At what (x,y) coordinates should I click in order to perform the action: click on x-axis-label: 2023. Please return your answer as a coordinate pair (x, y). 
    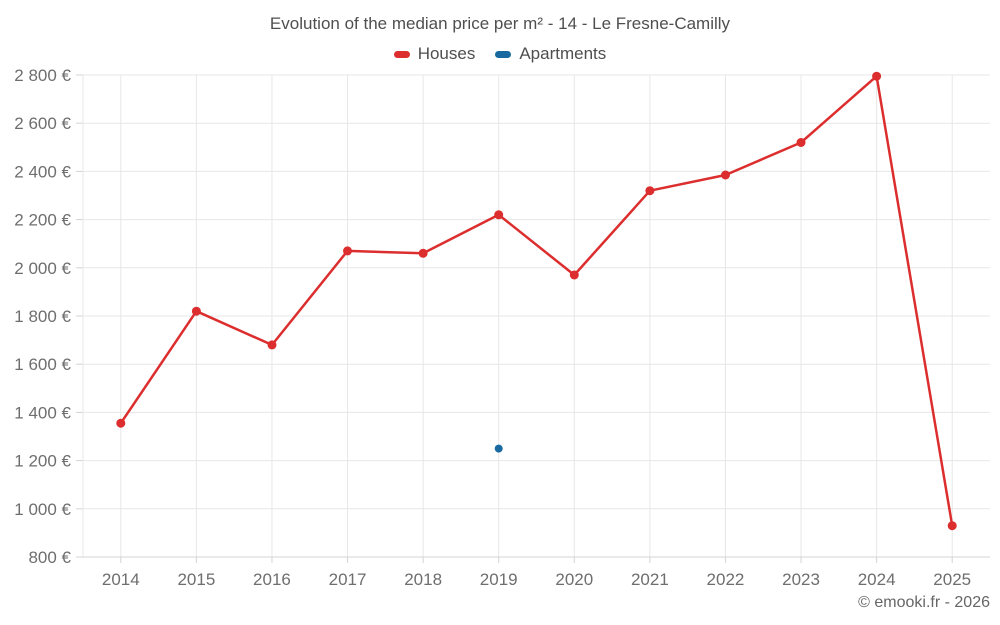
    Looking at the image, I should click on (801, 579).